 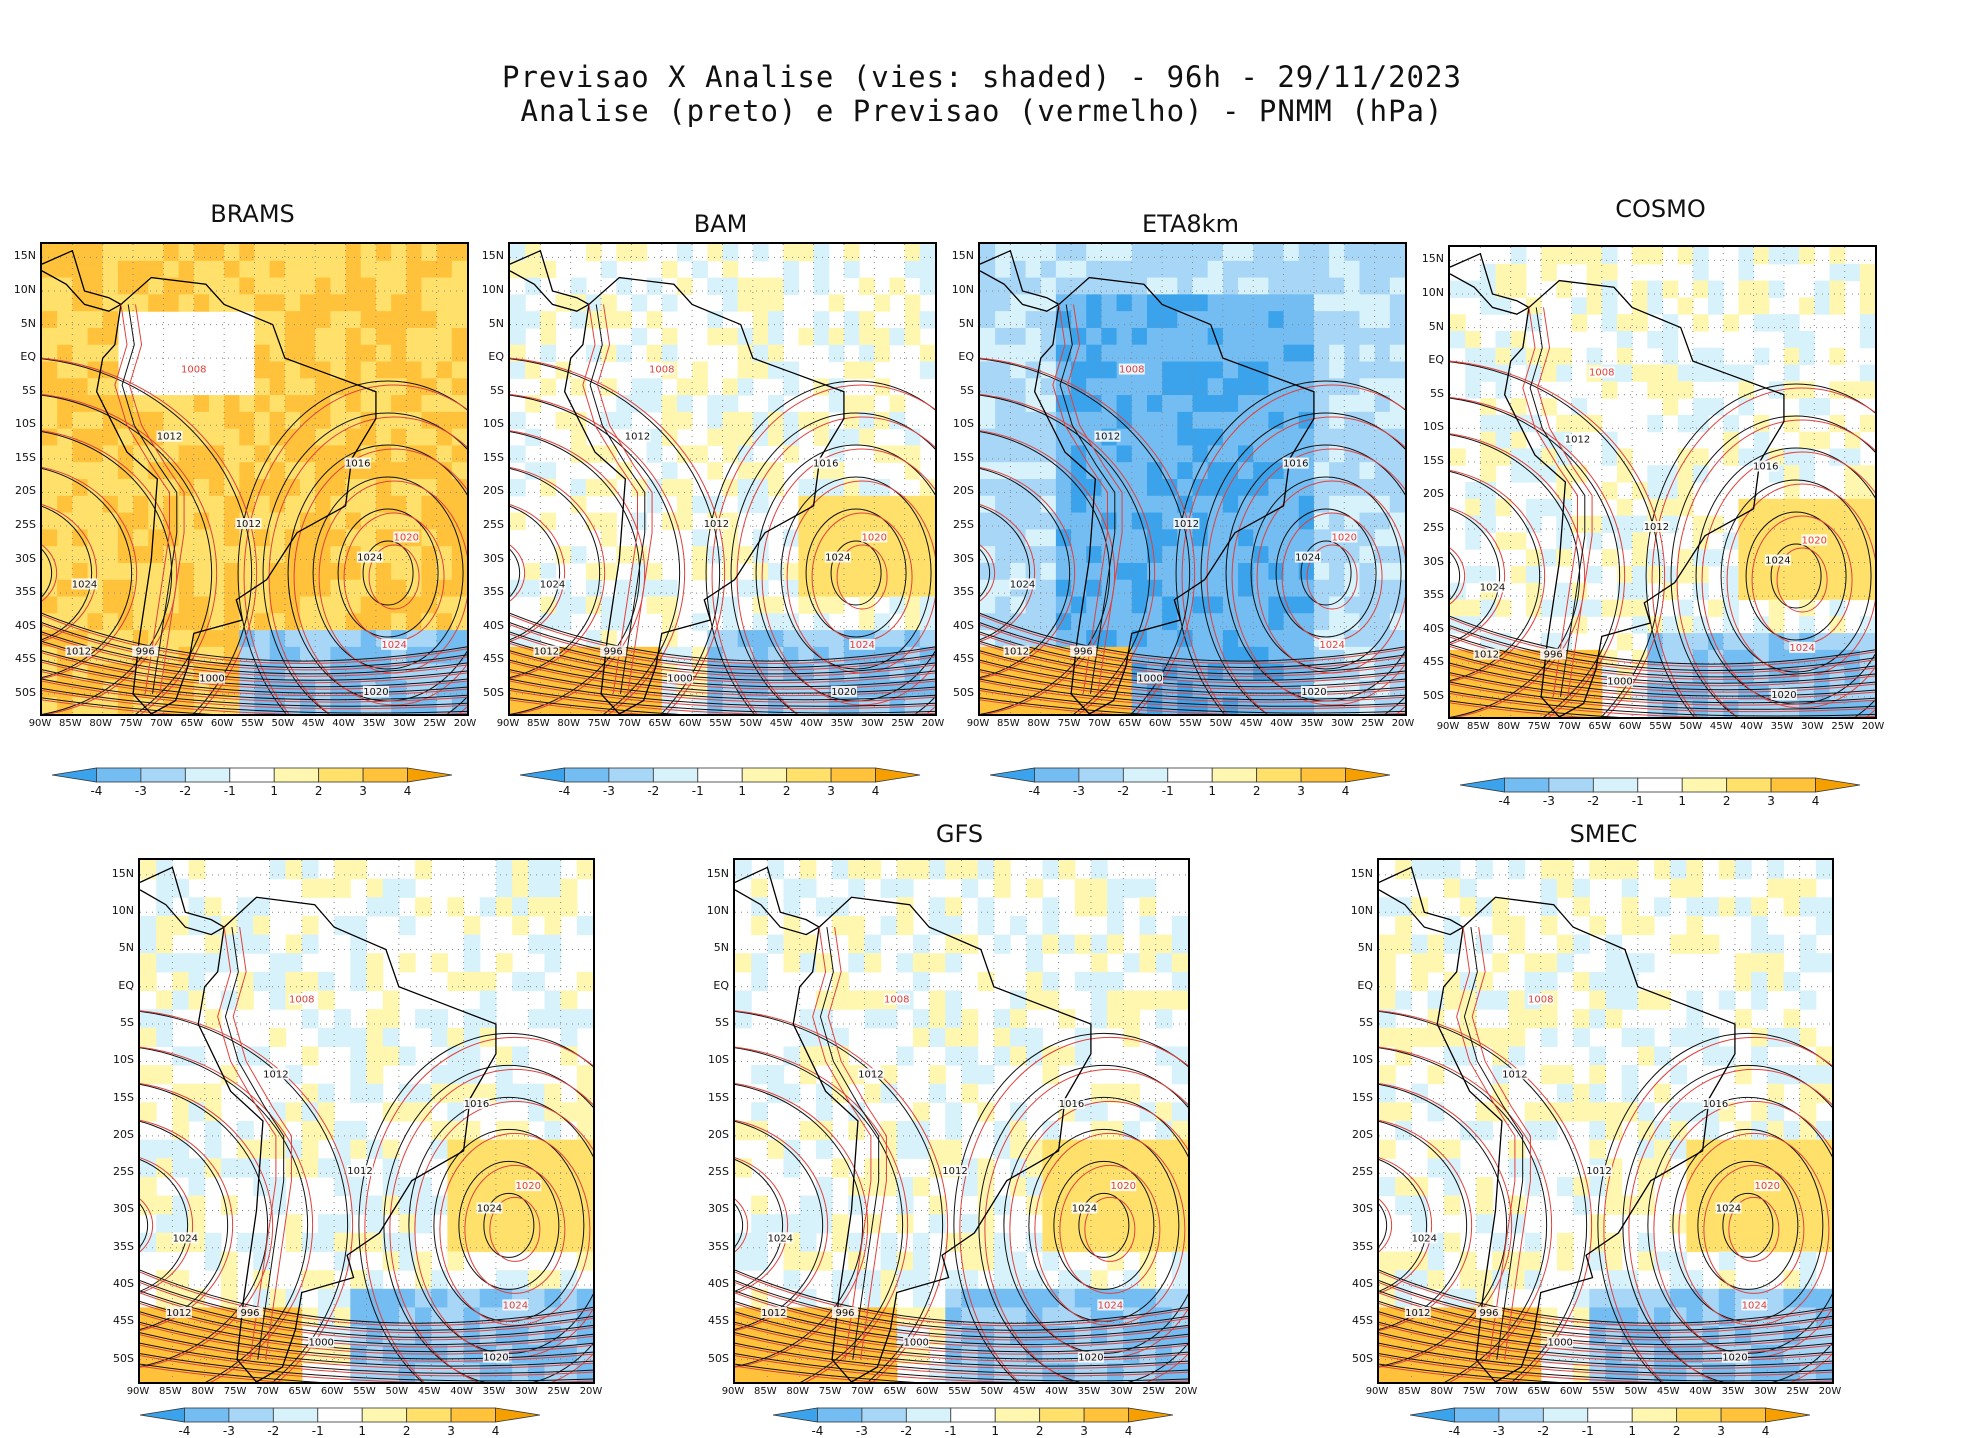 What do you see at coordinates (1801, 648) in the screenshot?
I see `contour-label: 1024` at bounding box center [1801, 648].